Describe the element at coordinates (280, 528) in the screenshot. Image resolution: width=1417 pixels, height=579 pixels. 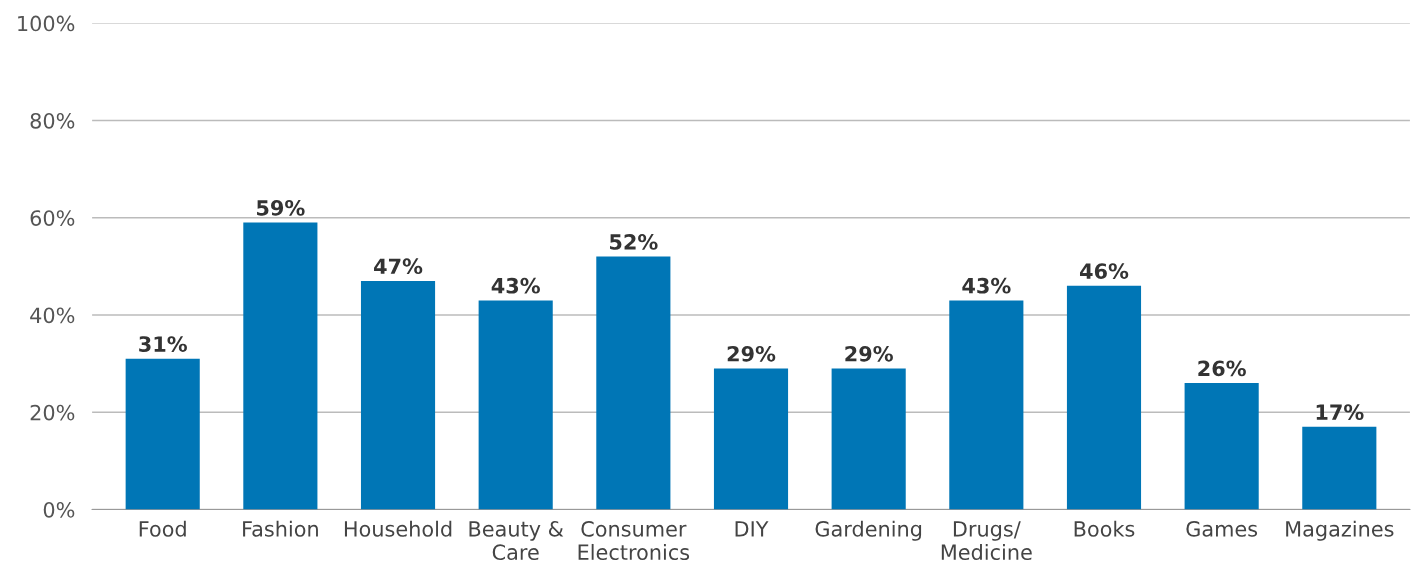
I see `x-tick-label: Fashion` at that location.